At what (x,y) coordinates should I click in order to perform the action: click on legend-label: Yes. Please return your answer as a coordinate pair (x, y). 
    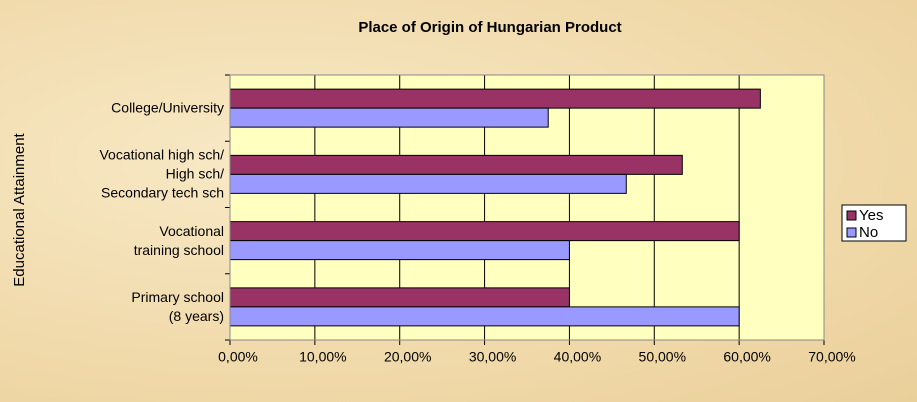
    Looking at the image, I should click on (871, 215).